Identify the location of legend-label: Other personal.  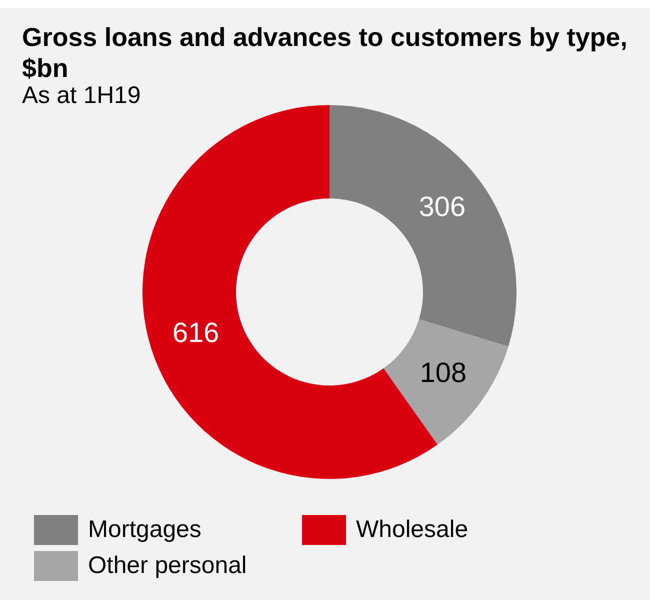
(167, 566).